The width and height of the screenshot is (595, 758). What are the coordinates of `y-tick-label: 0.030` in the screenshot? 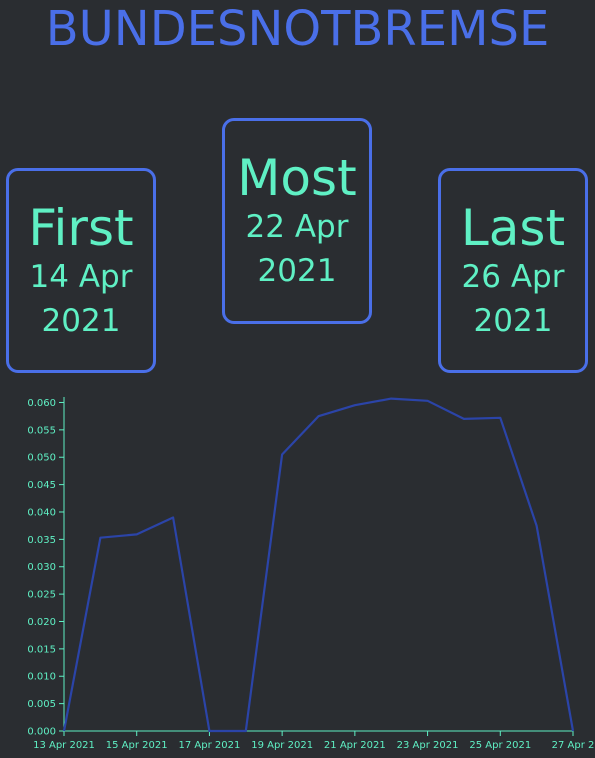 It's located at (41, 567).